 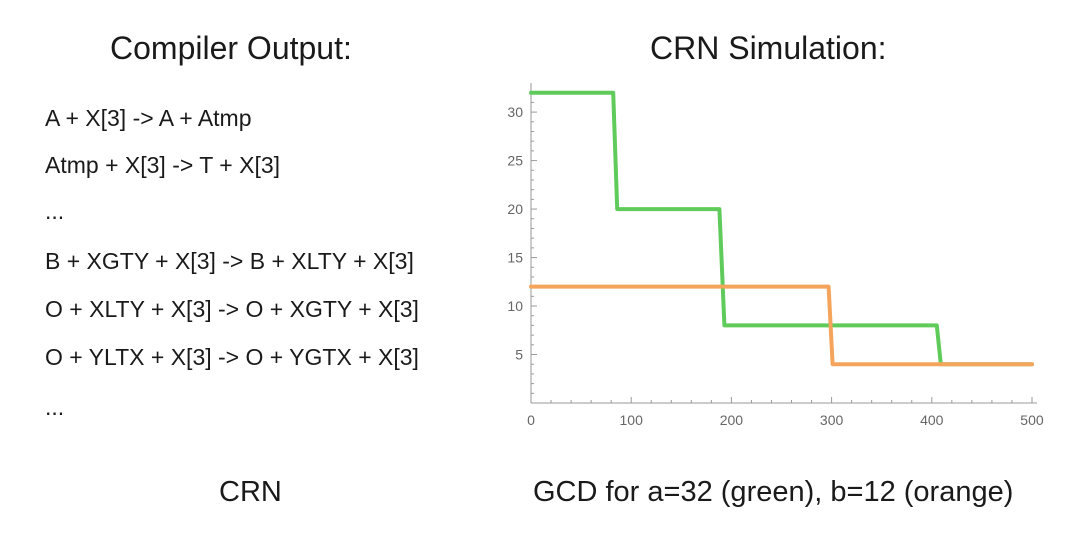 What do you see at coordinates (519, 355) in the screenshot?
I see `y-tick-label: 5` at bounding box center [519, 355].